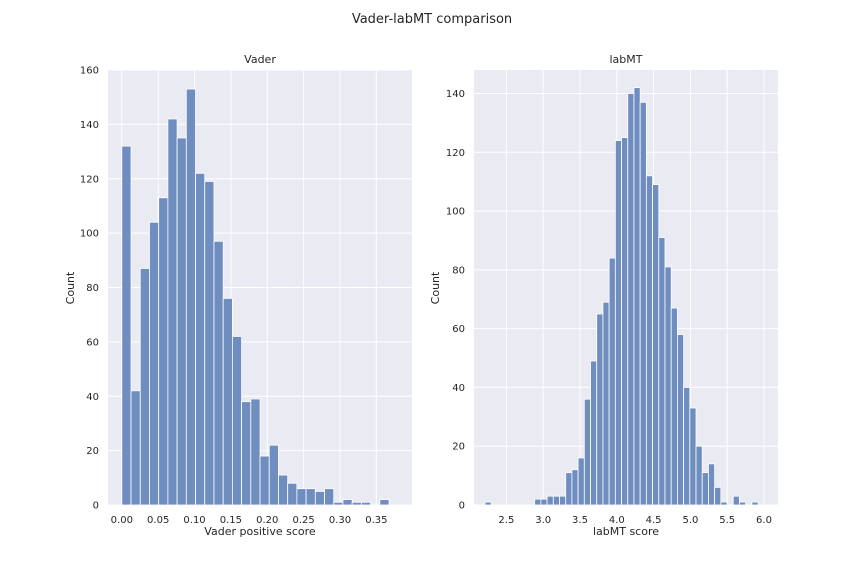  I want to click on vader-y-tick-label: 100, so click(89, 234).